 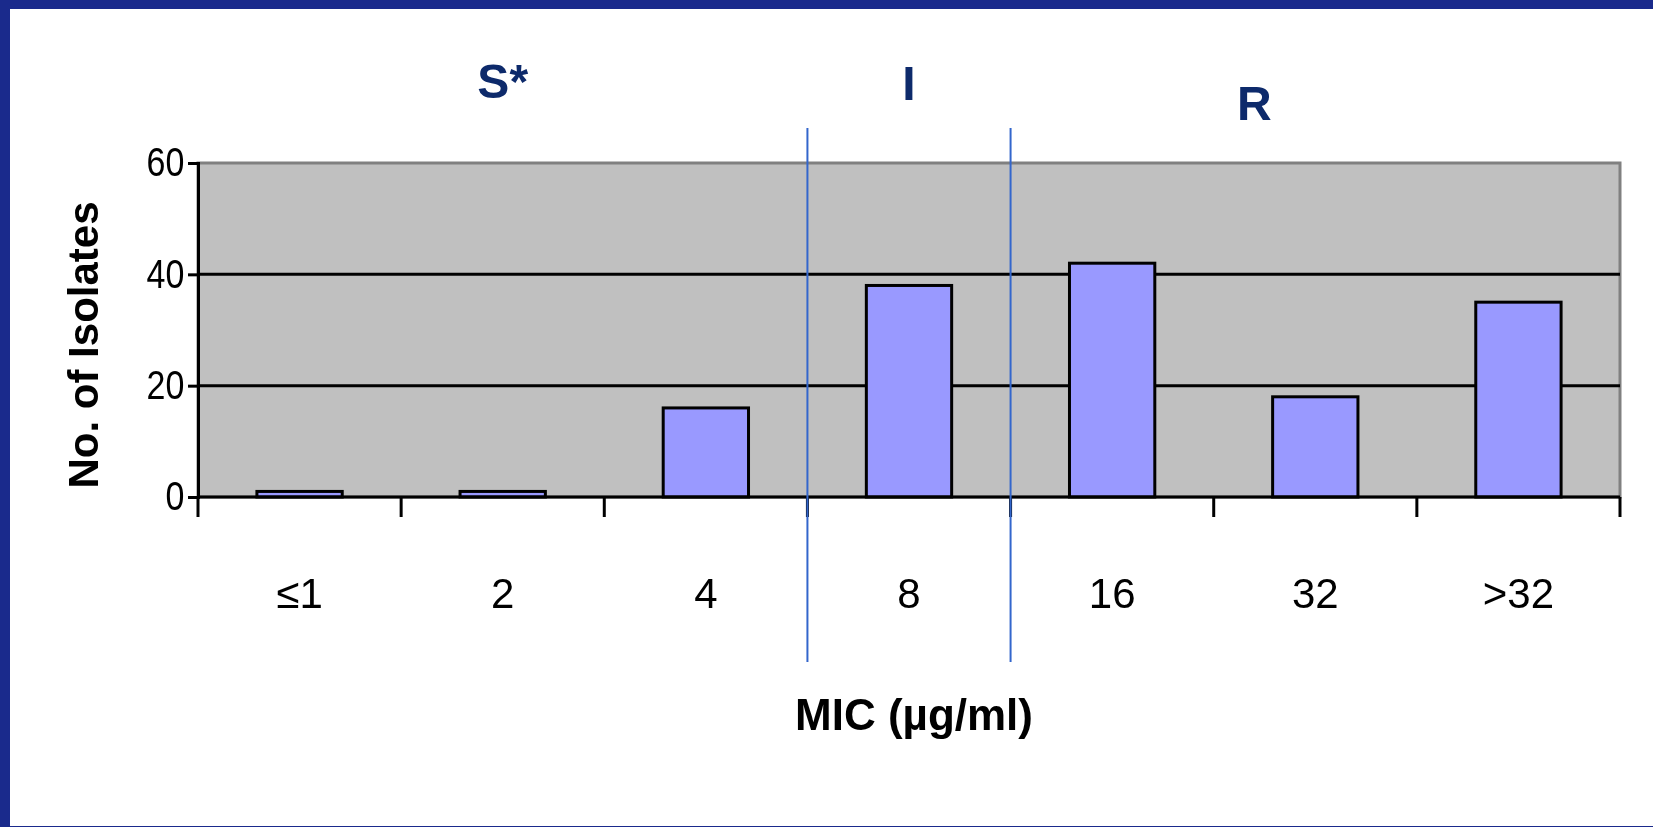 What do you see at coordinates (909, 83) in the screenshot?
I see `text: I` at bounding box center [909, 83].